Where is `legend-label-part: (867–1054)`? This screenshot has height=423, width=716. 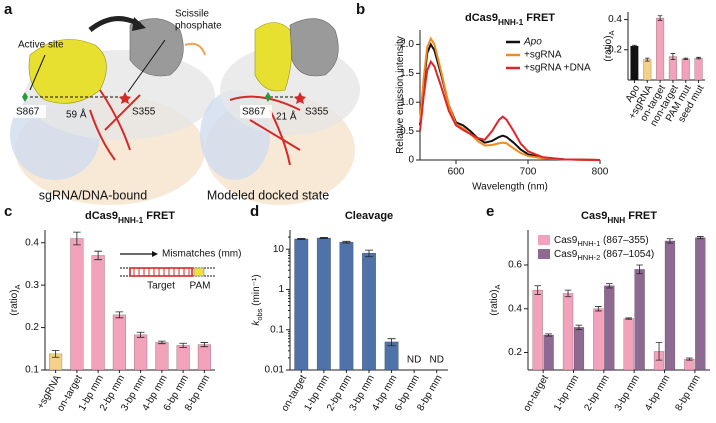 legend-label-part: (867–1054) is located at coordinates (627, 254).